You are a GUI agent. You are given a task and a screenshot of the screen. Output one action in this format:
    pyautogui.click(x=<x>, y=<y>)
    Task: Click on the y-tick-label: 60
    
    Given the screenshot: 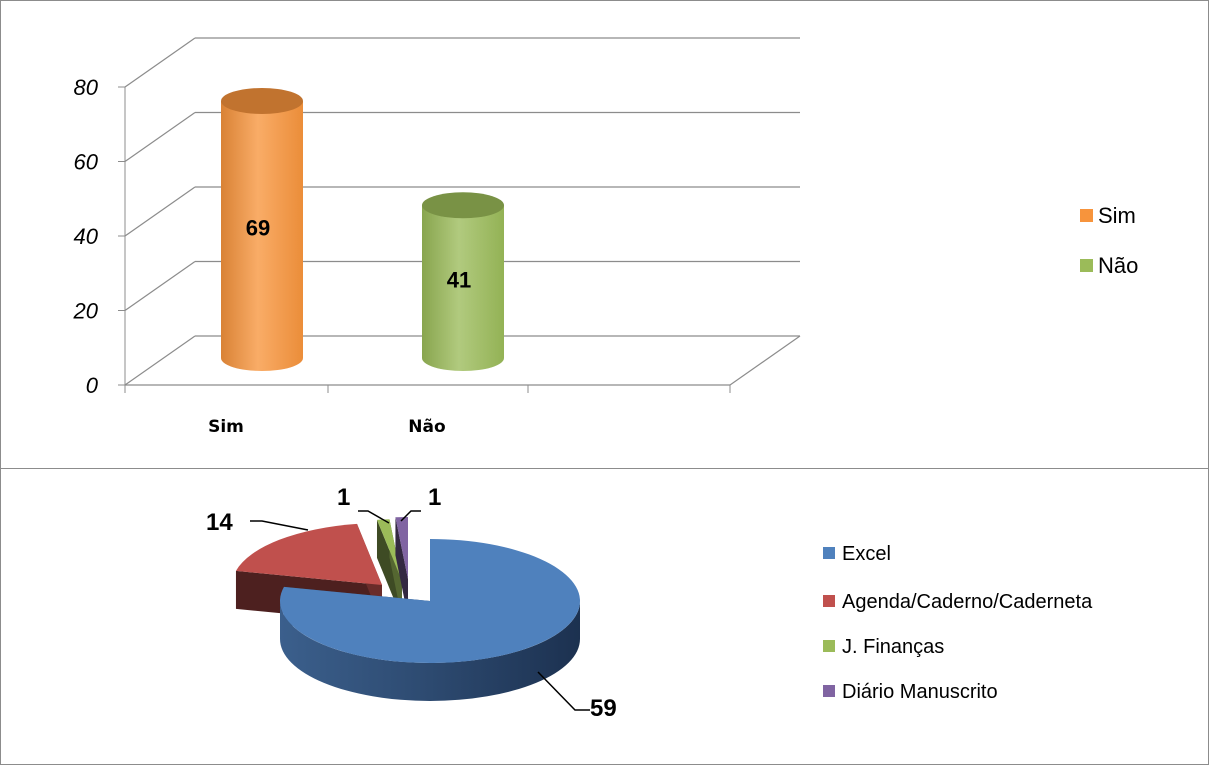 What is the action you would take?
    pyautogui.click(x=86, y=162)
    